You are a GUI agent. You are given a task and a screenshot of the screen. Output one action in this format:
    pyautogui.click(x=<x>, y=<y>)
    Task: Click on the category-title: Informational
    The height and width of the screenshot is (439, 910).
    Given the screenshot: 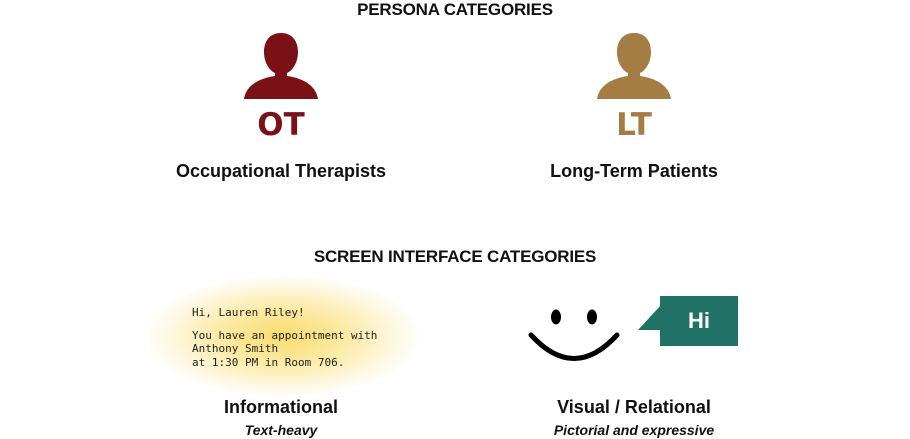 What is the action you would take?
    pyautogui.click(x=280, y=407)
    